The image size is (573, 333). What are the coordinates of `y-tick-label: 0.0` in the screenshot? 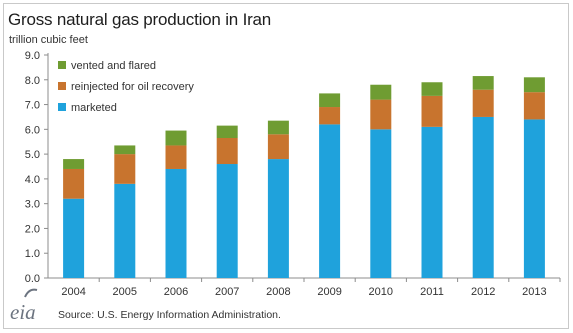 It's located at (32, 279).